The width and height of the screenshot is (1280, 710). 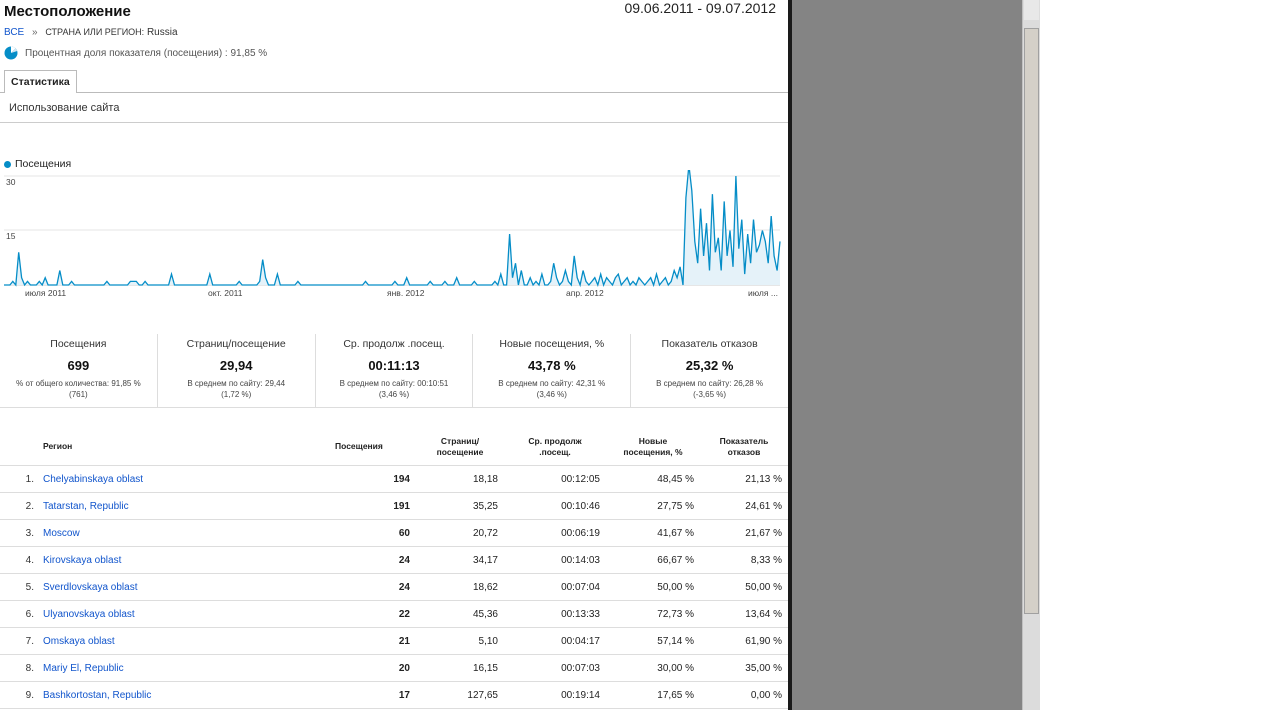 I want to click on cell-avg-duration: 00:12:05, so click(x=555, y=479).